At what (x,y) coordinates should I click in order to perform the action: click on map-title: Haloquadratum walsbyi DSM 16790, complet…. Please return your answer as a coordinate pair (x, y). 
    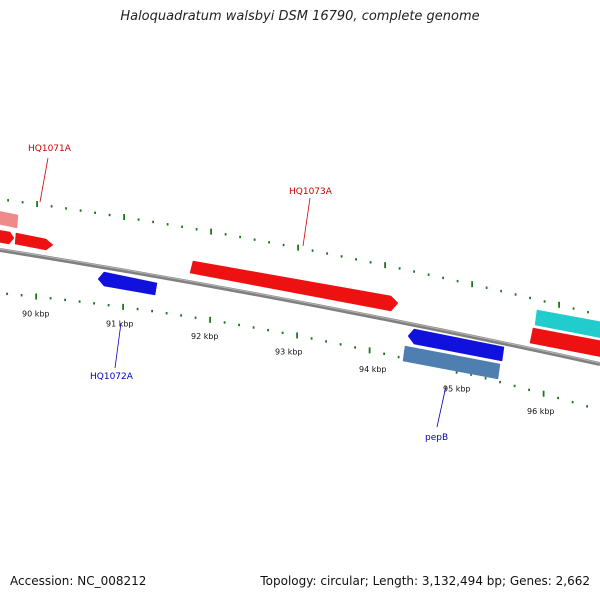
    Looking at the image, I should click on (300, 16).